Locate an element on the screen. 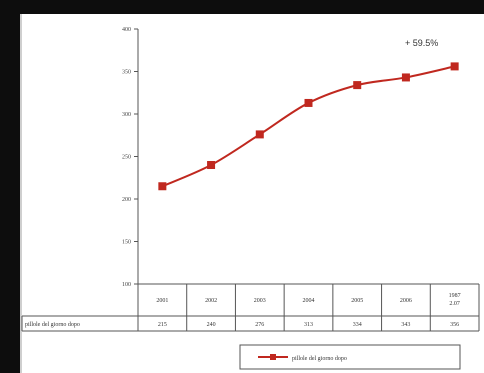 This screenshot has width=484, height=373. y-tick-label: 100 is located at coordinates (126, 285).